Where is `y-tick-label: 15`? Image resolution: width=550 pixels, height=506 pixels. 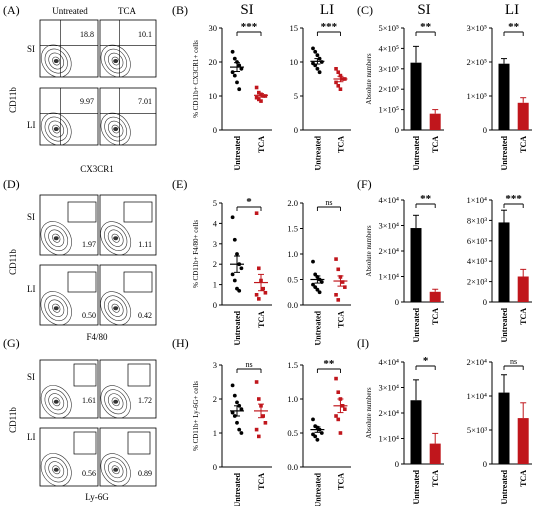
y-tick-label: 15 is located at coordinates (294, 28).